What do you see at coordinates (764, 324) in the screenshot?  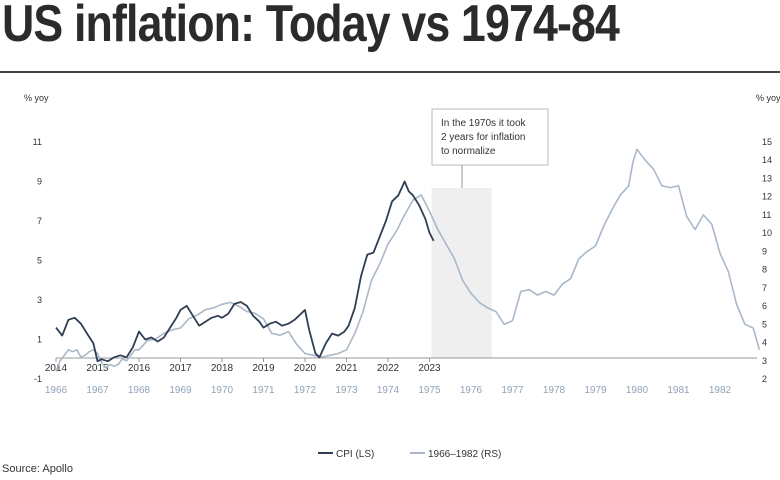 I see `right-tick-label: 5` at bounding box center [764, 324].